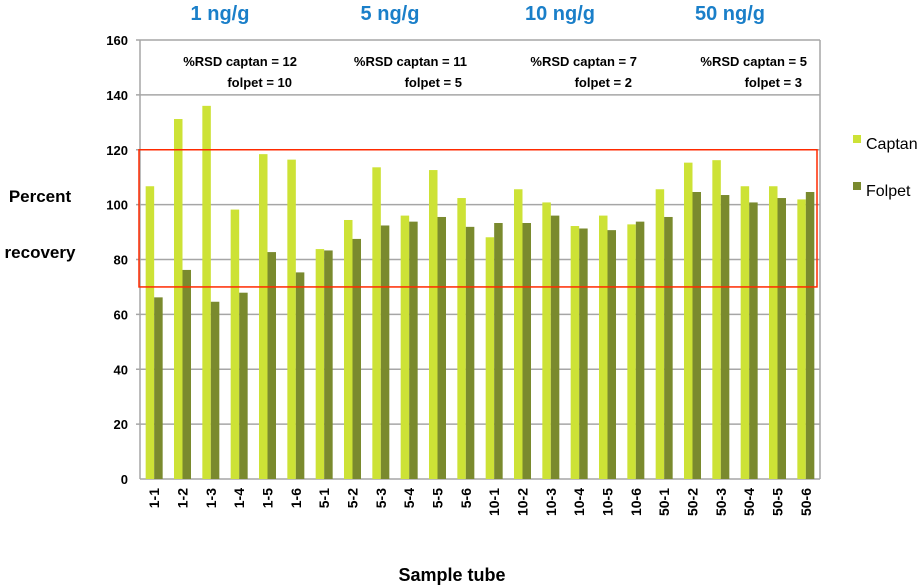 The width and height of the screenshot is (920, 586). What do you see at coordinates (183, 498) in the screenshot?
I see `x-tick-label: 1-2` at bounding box center [183, 498].